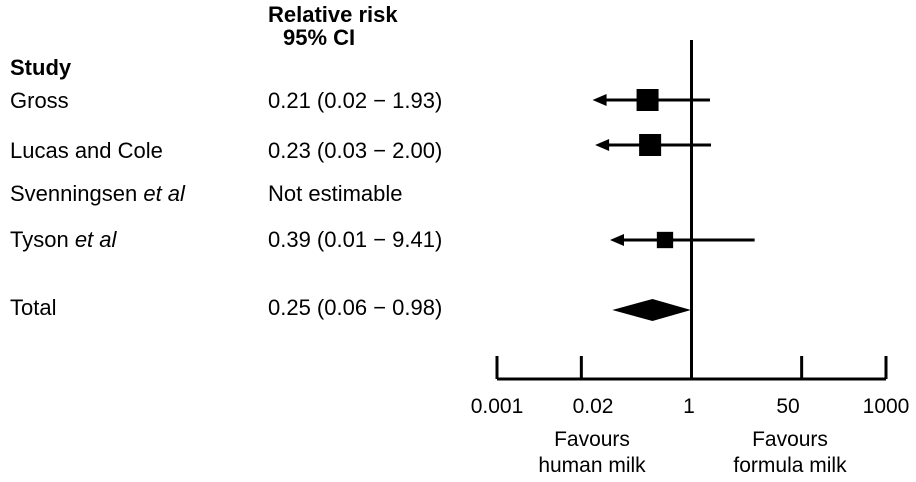 The width and height of the screenshot is (916, 482). I want to click on tick-label-1000: 1000, so click(886, 406).